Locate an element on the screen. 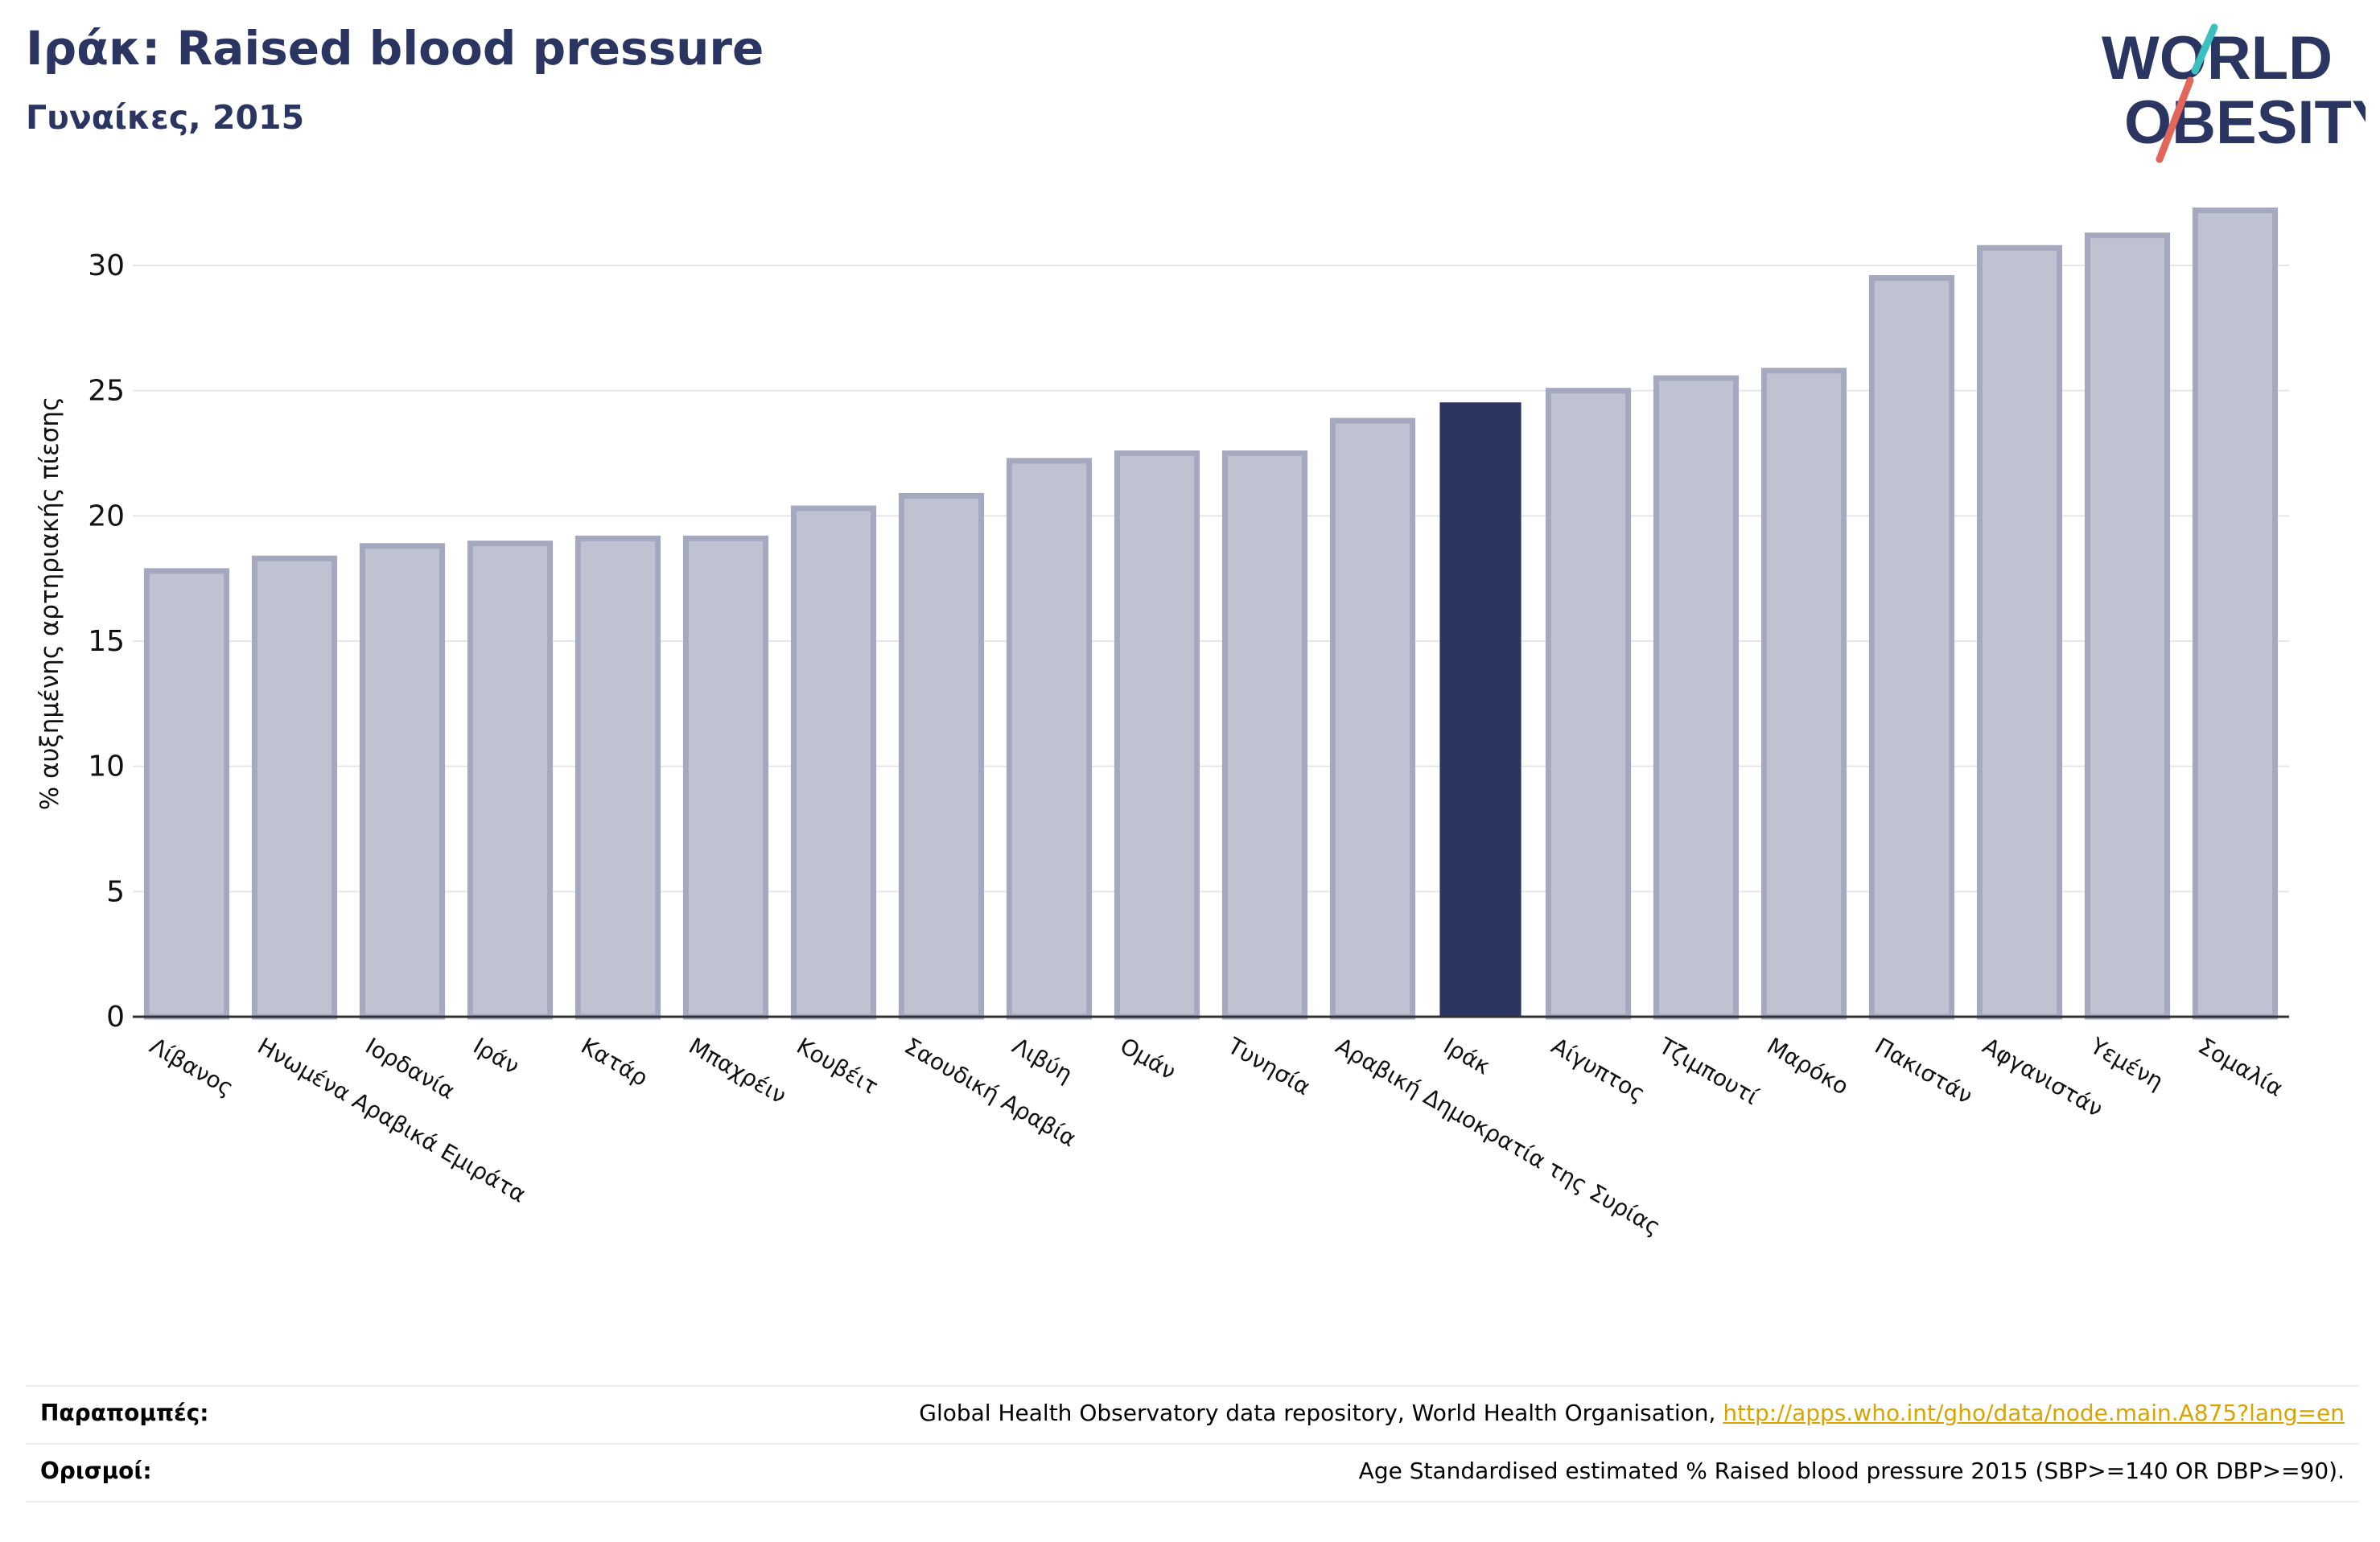 This screenshot has width=2380, height=1542. y-axis-label: % αυξημένης αρτηριακής πίεσης is located at coordinates (49, 604).